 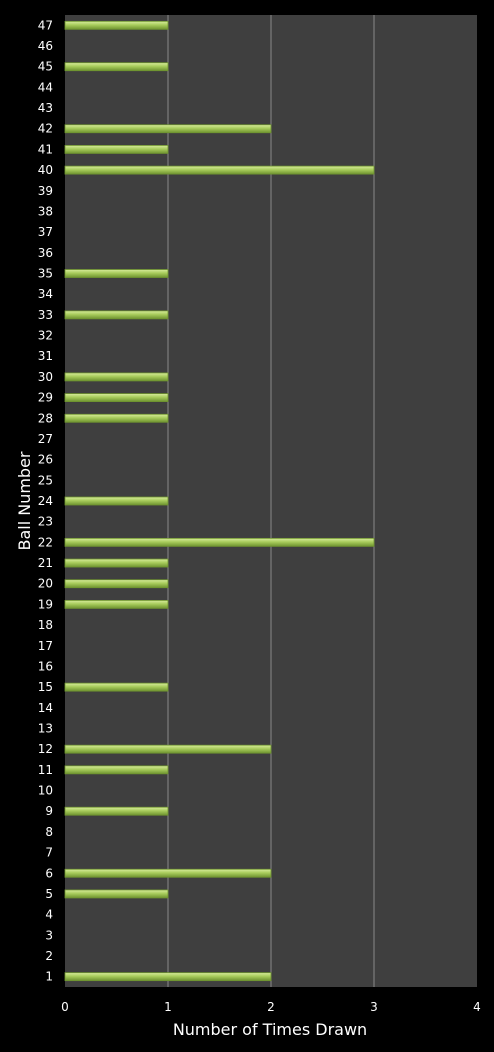 What do you see at coordinates (49, 935) in the screenshot?
I see `y-tick-label: 3` at bounding box center [49, 935].